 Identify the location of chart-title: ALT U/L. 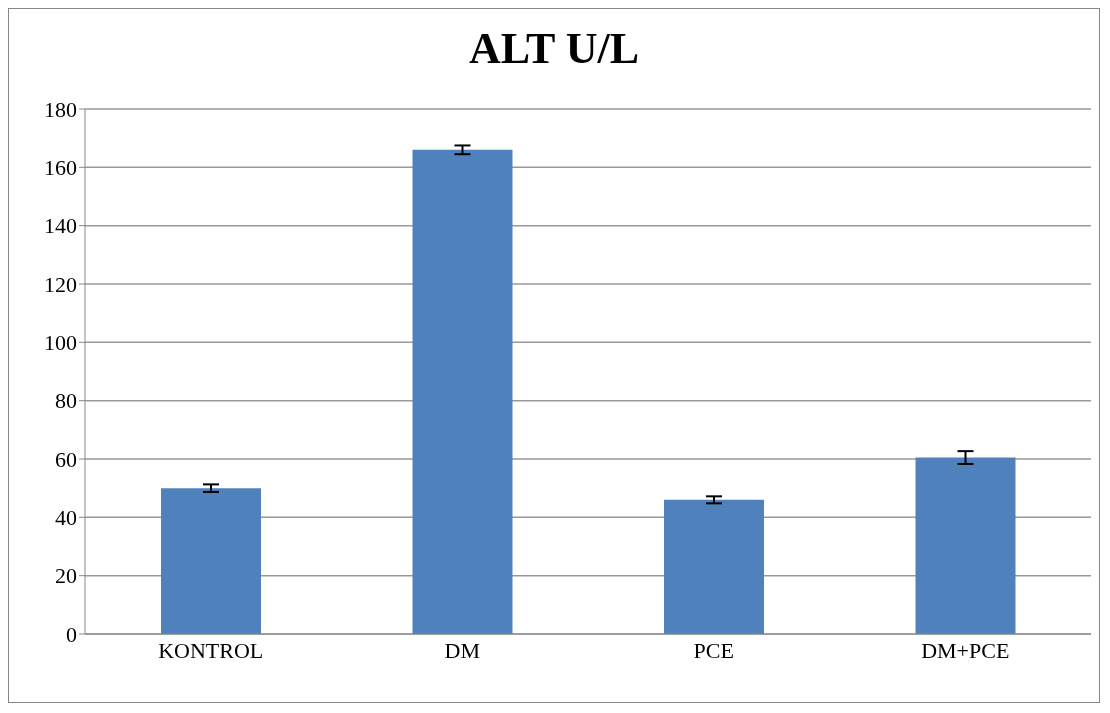
(554, 49).